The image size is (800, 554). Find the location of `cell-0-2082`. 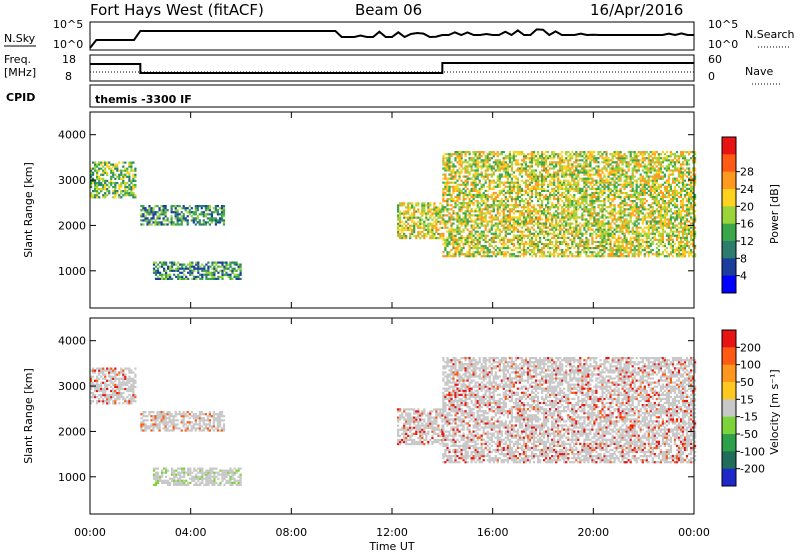

cell-0-2082 is located at coordinates (505, 158).